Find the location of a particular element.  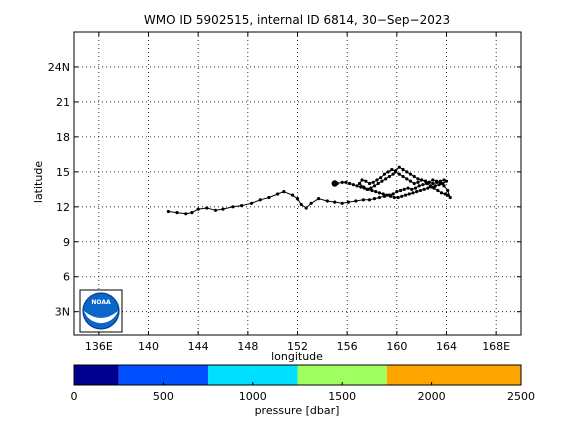

colorbar-tick-label: 1000 is located at coordinates (253, 396).